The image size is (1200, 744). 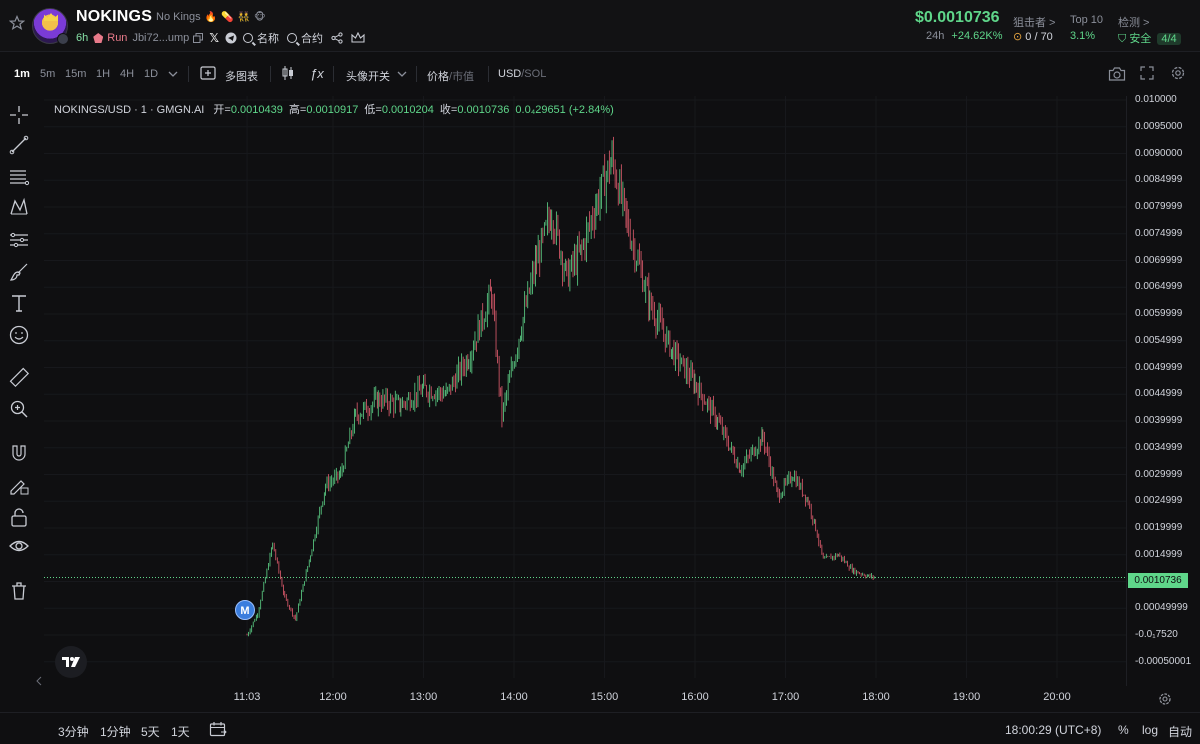 I want to click on timeframe-15m: 15m, so click(x=76, y=74).